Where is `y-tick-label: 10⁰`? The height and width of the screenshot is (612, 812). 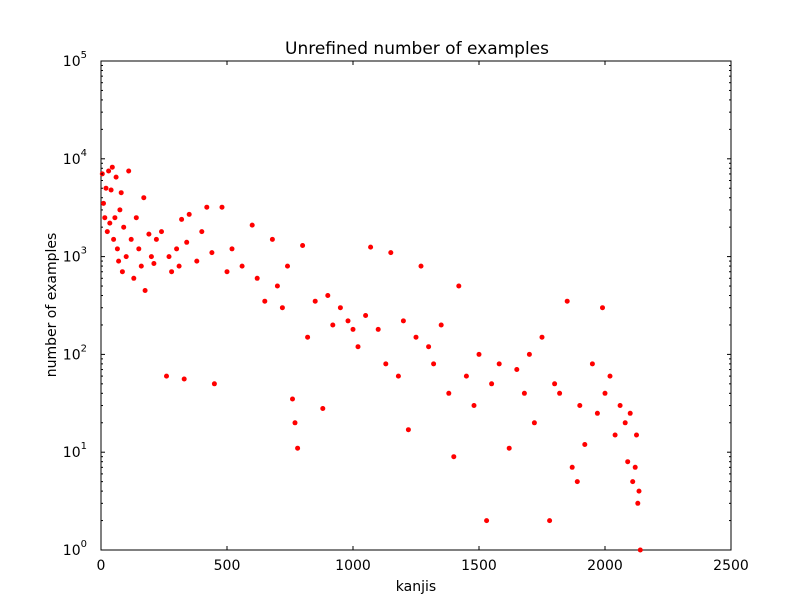
y-tick-label: 10⁰ is located at coordinates (75, 549).